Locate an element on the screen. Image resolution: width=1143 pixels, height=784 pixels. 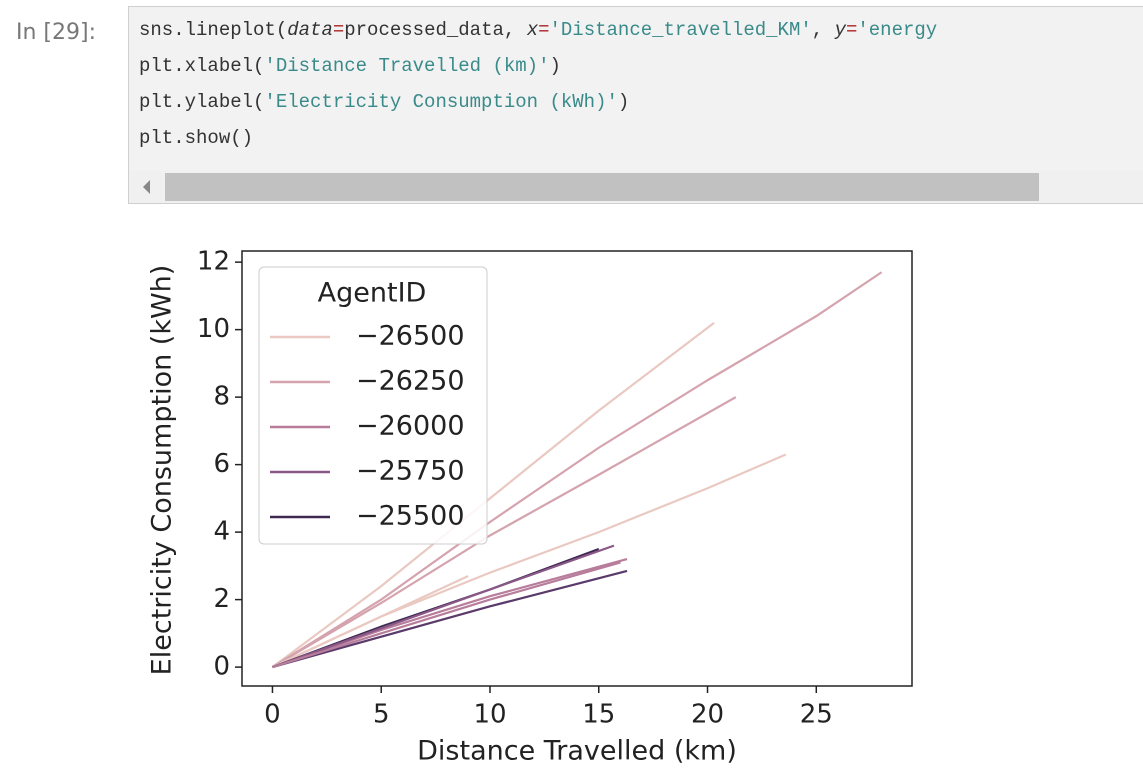
x-axis-label: Distance Travelled (km) is located at coordinates (577, 751).